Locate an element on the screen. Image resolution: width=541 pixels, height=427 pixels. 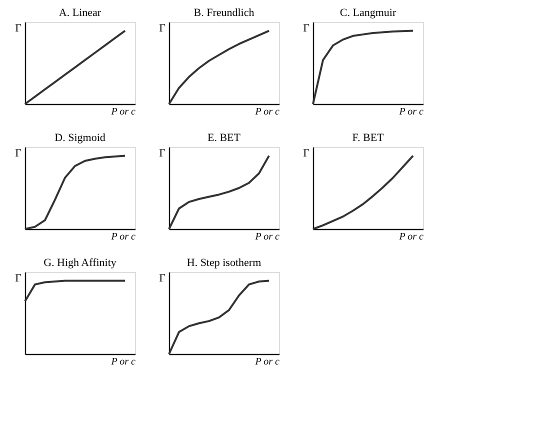
chart-title: F. BET is located at coordinates (368, 138).